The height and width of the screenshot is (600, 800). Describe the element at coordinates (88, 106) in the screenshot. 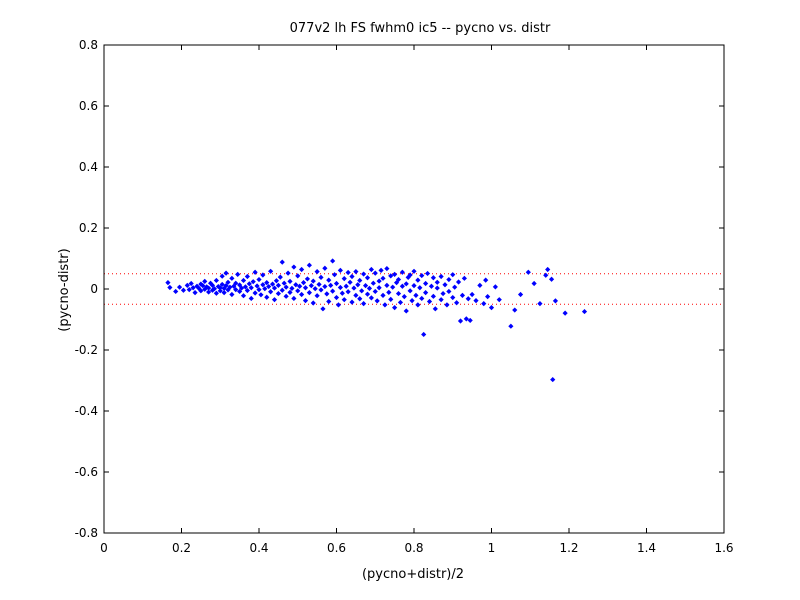

I see `y-tick-label: 0.6` at that location.